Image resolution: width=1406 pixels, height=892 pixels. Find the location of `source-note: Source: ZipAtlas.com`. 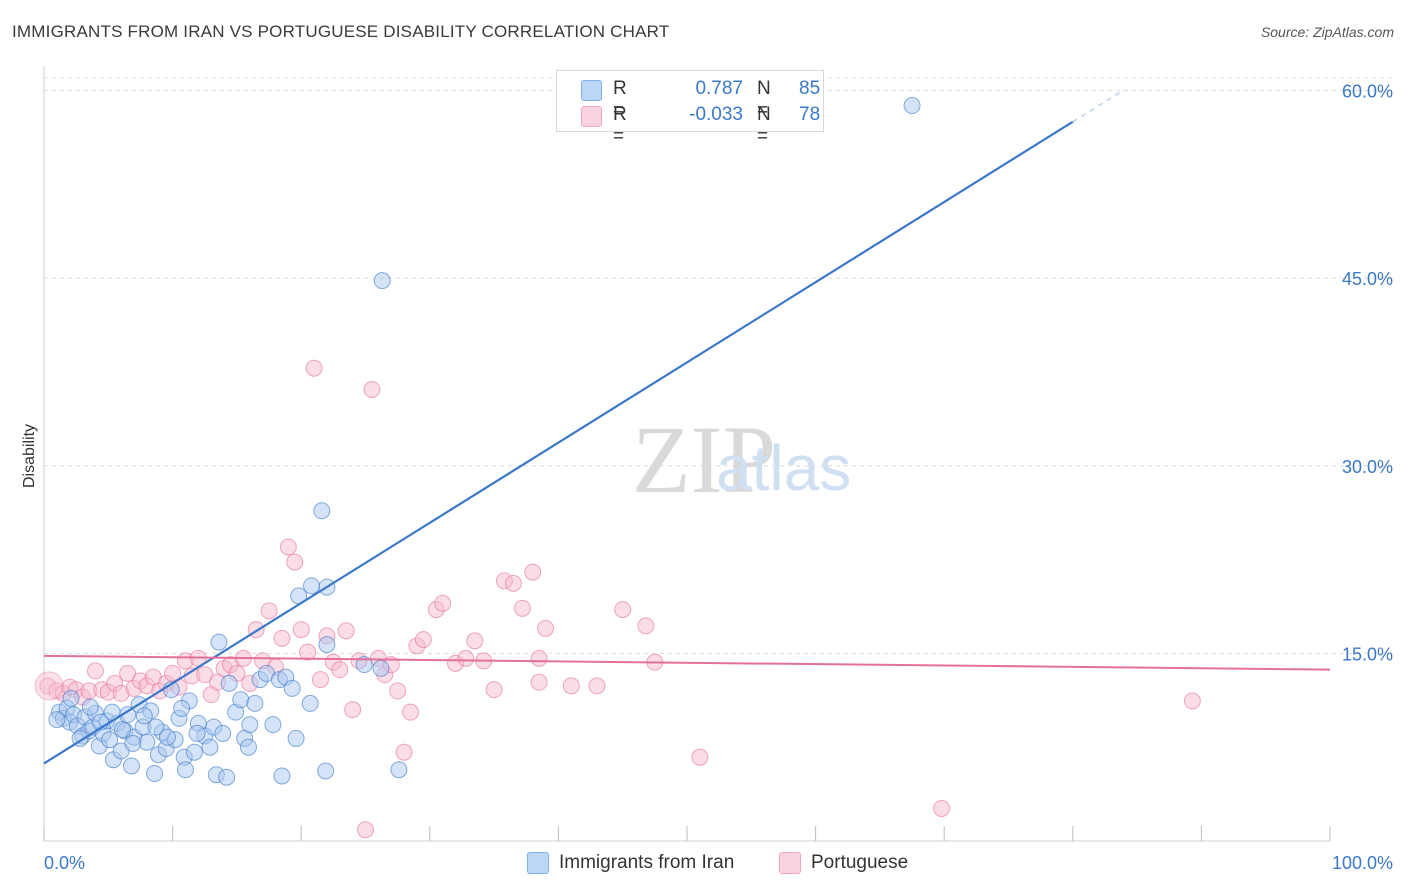

source-note: Source: ZipAtlas.com is located at coordinates (1327, 32).